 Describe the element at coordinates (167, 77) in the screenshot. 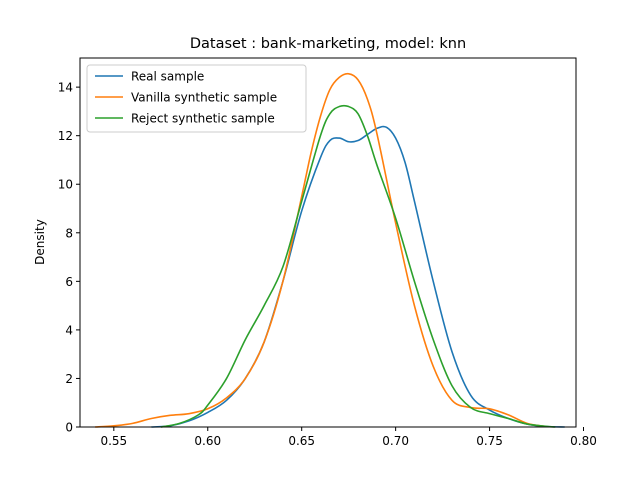

I see `legend-label-real-sample: Real sample` at that location.